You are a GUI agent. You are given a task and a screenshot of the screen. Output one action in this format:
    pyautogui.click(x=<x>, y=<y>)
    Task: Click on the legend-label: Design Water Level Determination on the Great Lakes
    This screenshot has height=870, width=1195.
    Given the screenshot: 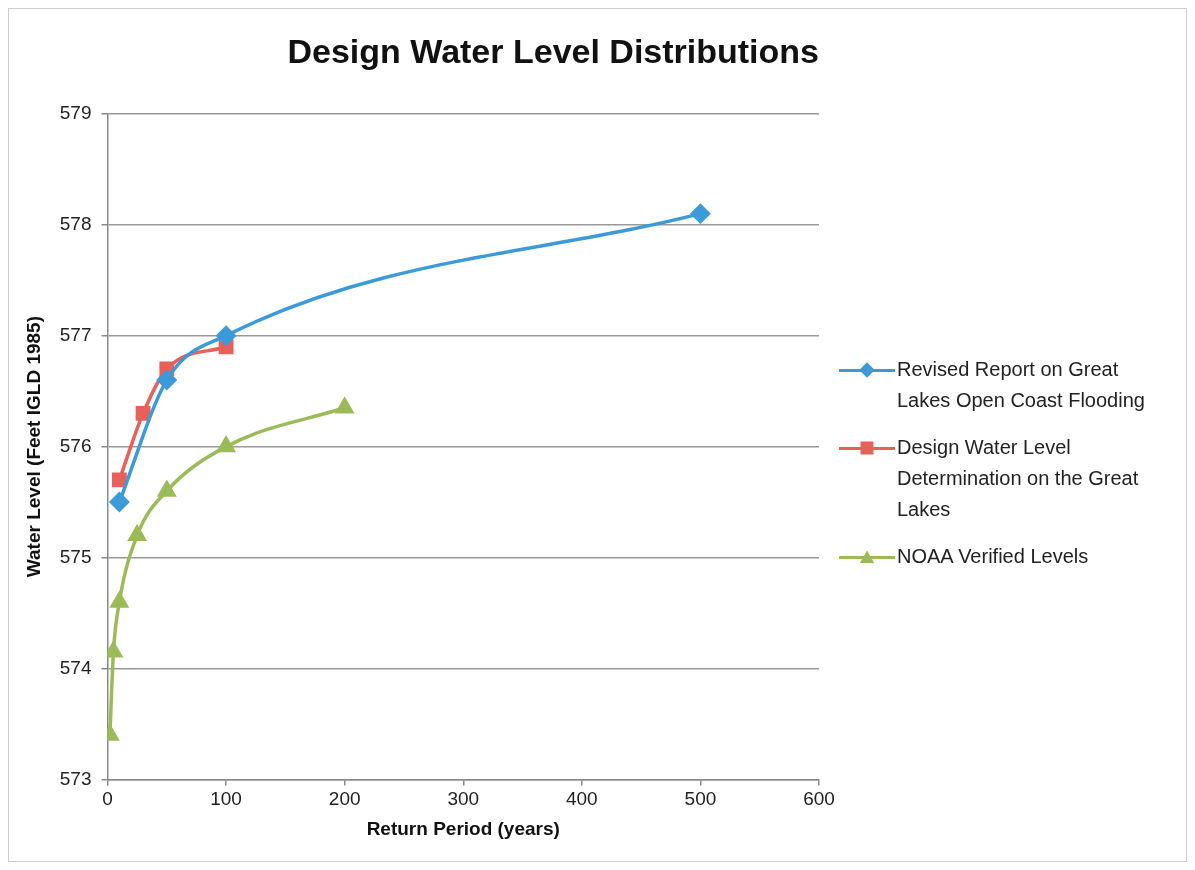 What is the action you would take?
    pyautogui.click(x=1018, y=478)
    